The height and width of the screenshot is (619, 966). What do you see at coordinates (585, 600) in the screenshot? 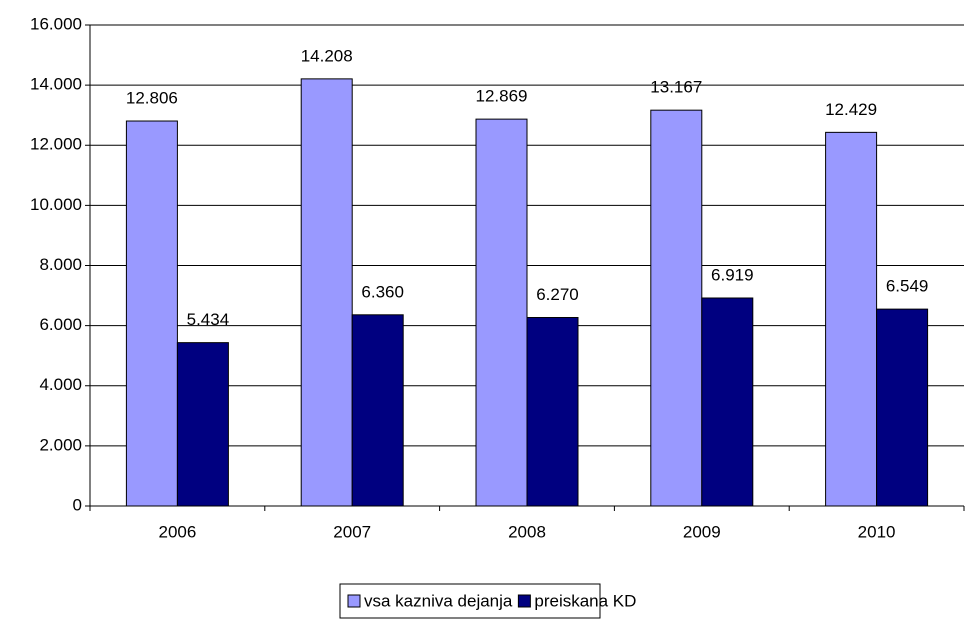
I see `legend-label: preiskana KD` at bounding box center [585, 600].